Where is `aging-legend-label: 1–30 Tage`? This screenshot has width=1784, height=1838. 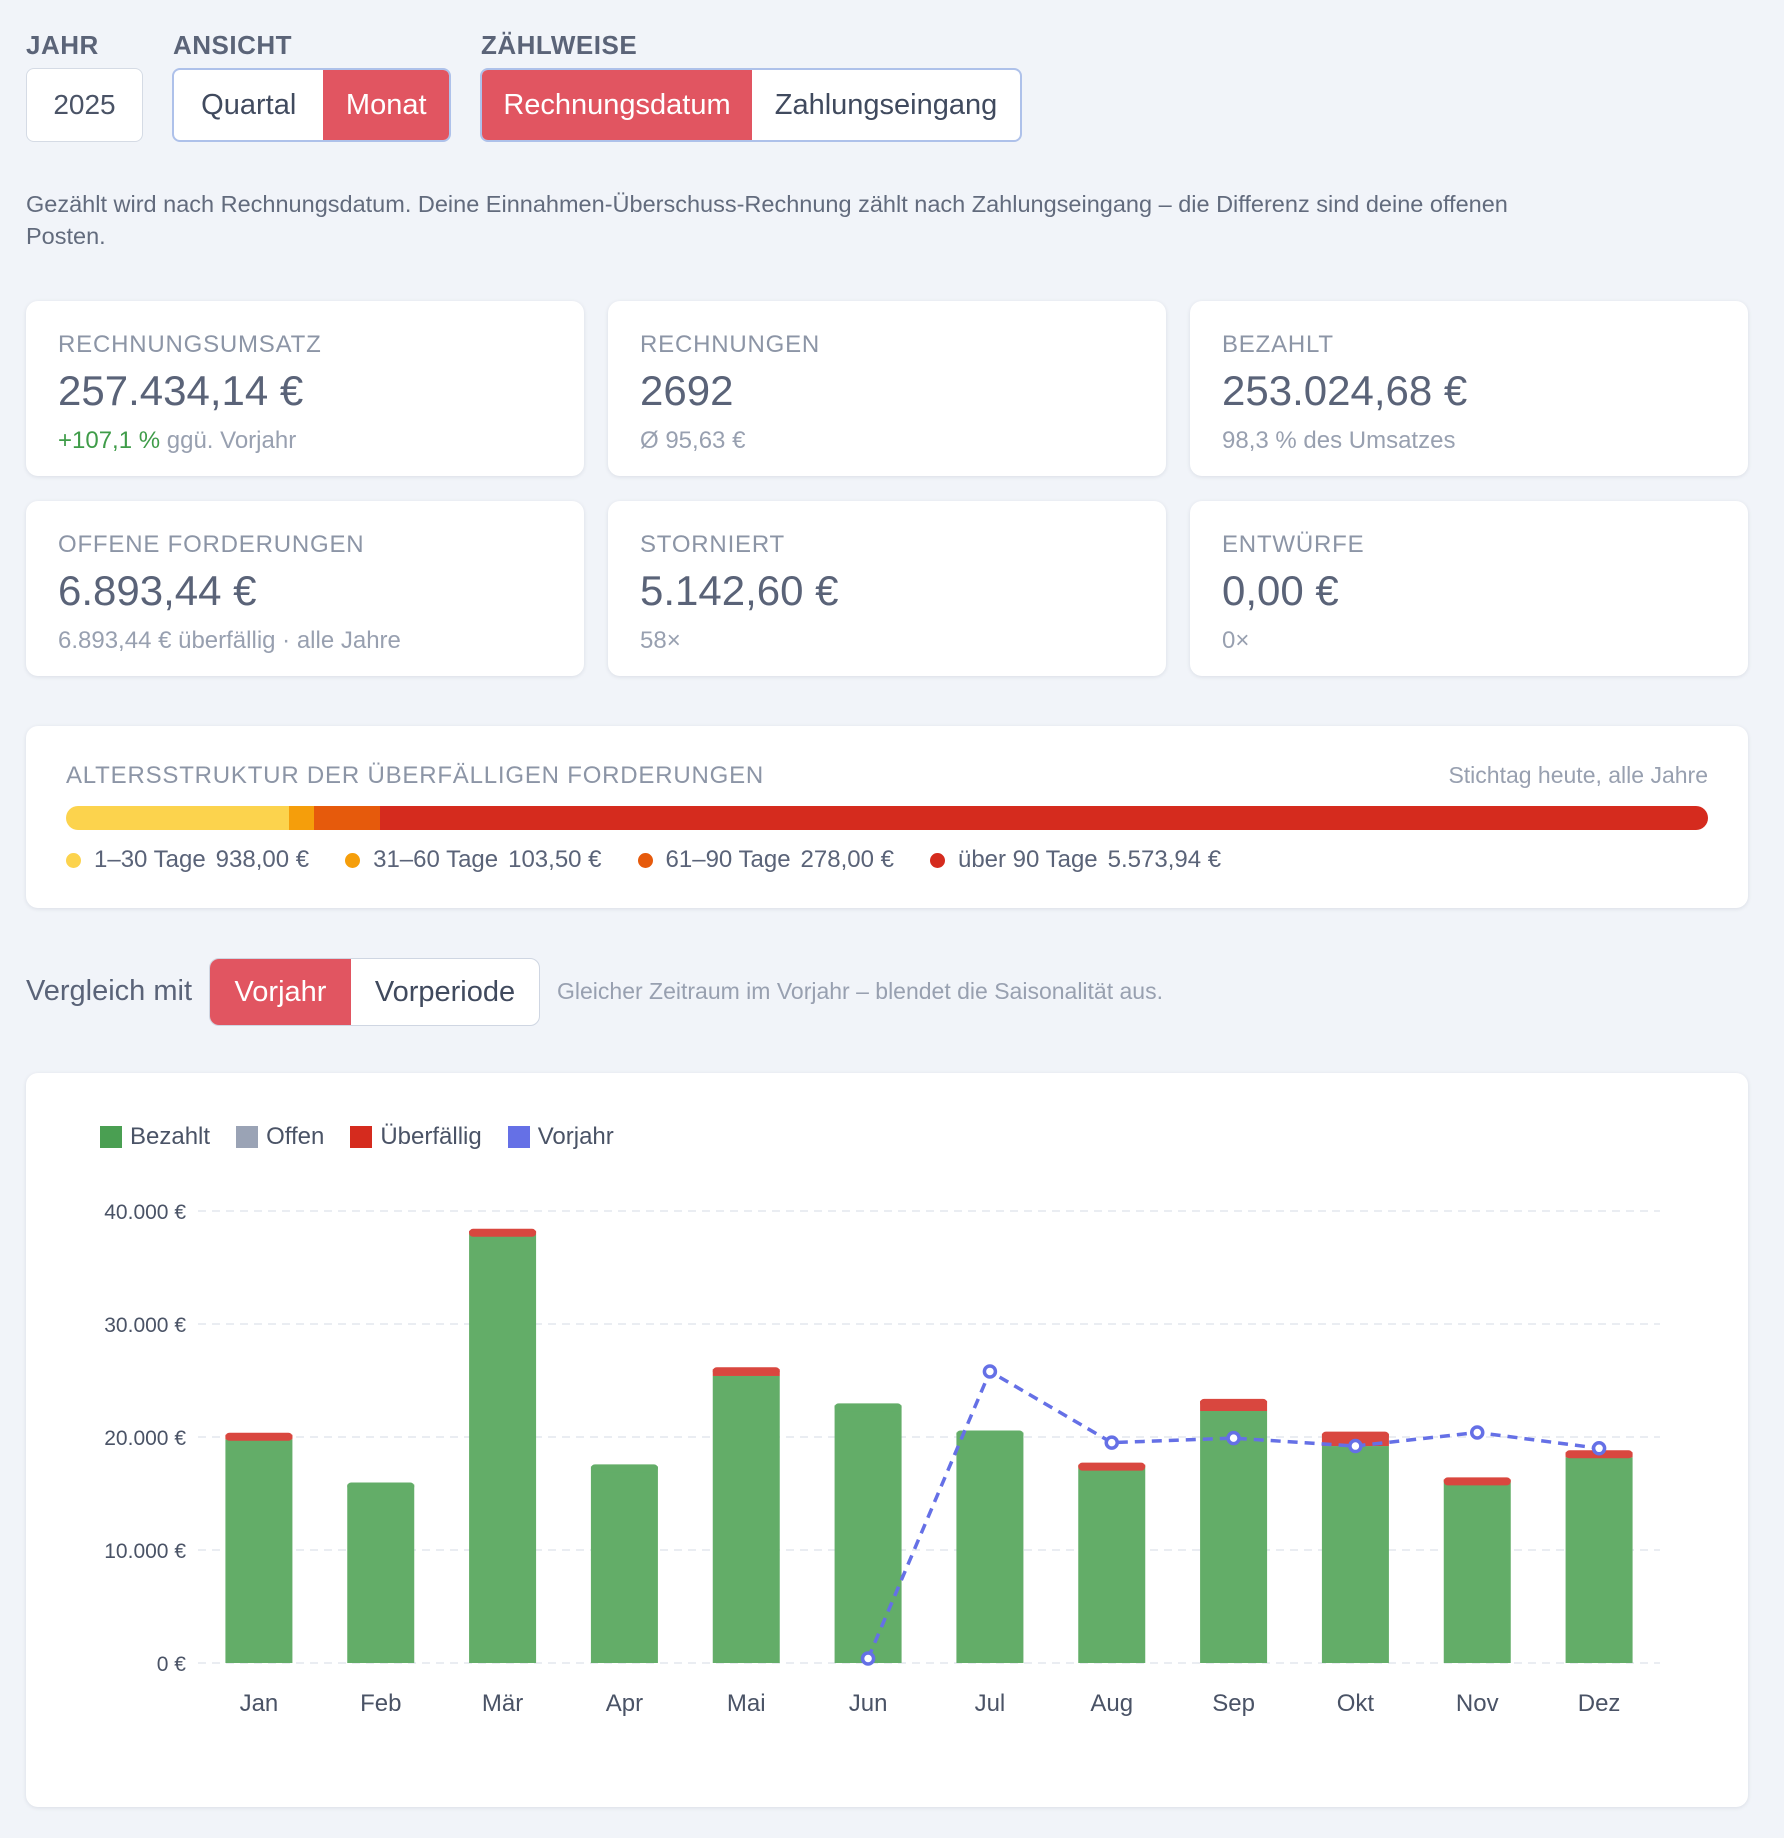
aging-legend-label: 1–30 Tage is located at coordinates (150, 859).